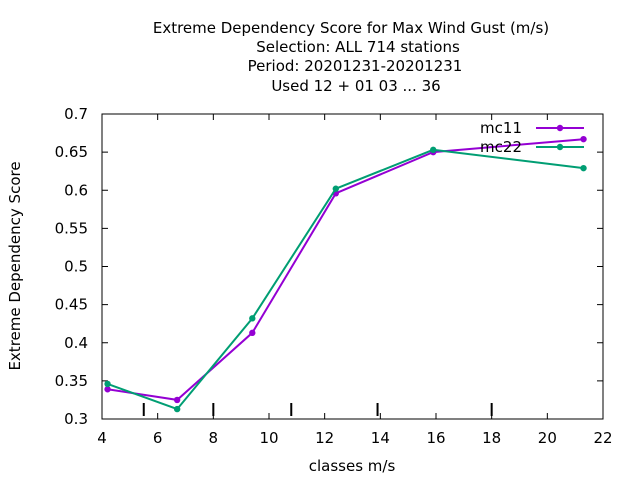  I want to click on x-tick-label: 8, so click(214, 438).